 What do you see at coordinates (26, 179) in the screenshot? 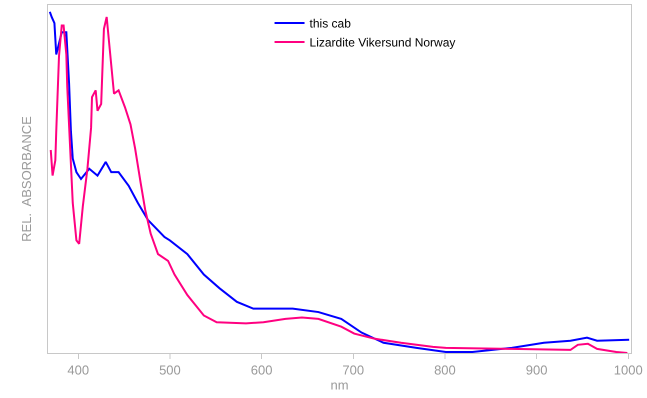
I see `y-axis-title: REL. ABSORBANCE` at bounding box center [26, 179].